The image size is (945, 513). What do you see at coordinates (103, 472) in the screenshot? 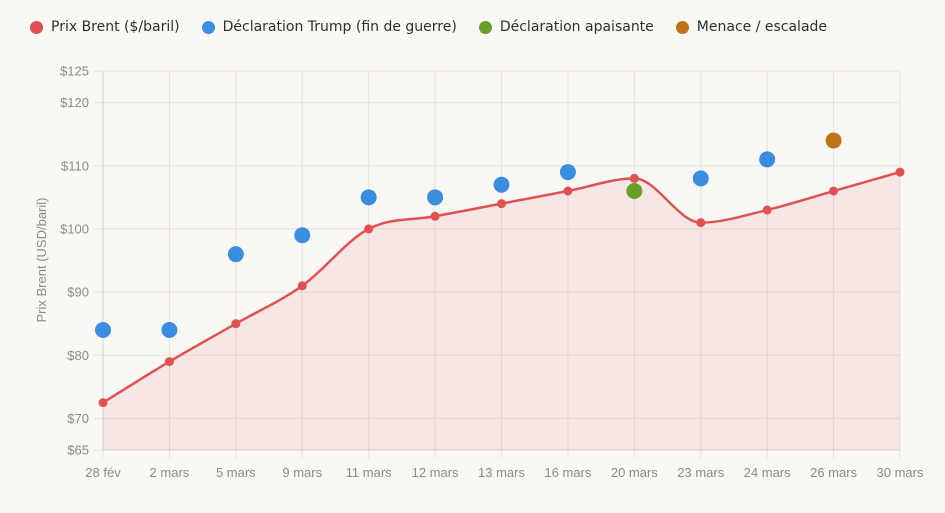
I see `x-tick-label: 28 fév` at bounding box center [103, 472].